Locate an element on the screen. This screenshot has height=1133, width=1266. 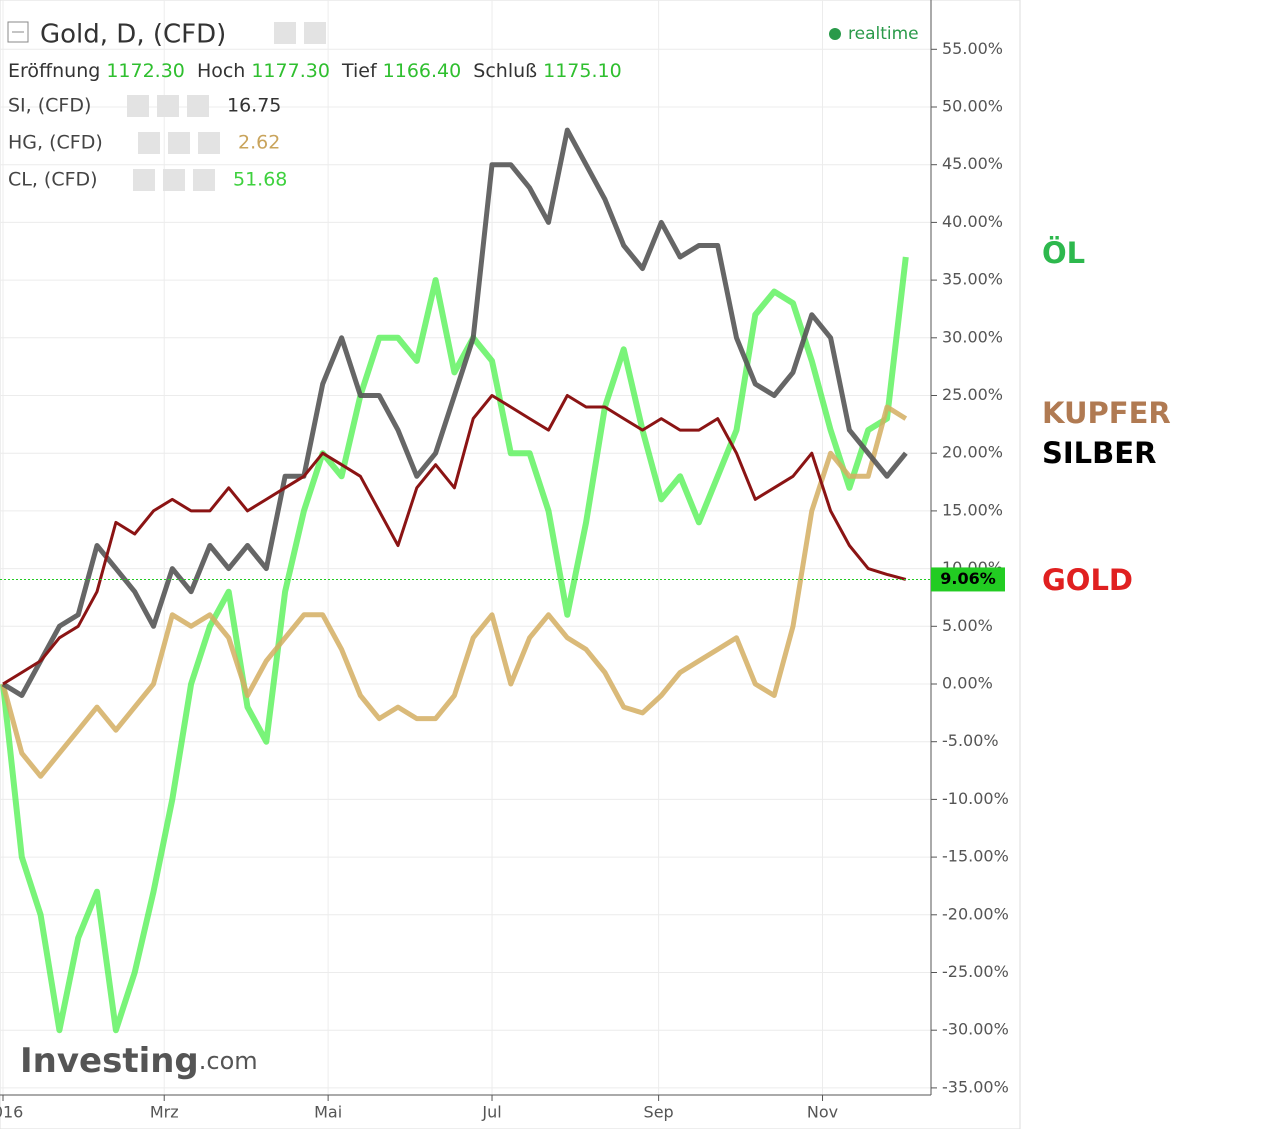
legend-label: SILBER is located at coordinates (1099, 453).